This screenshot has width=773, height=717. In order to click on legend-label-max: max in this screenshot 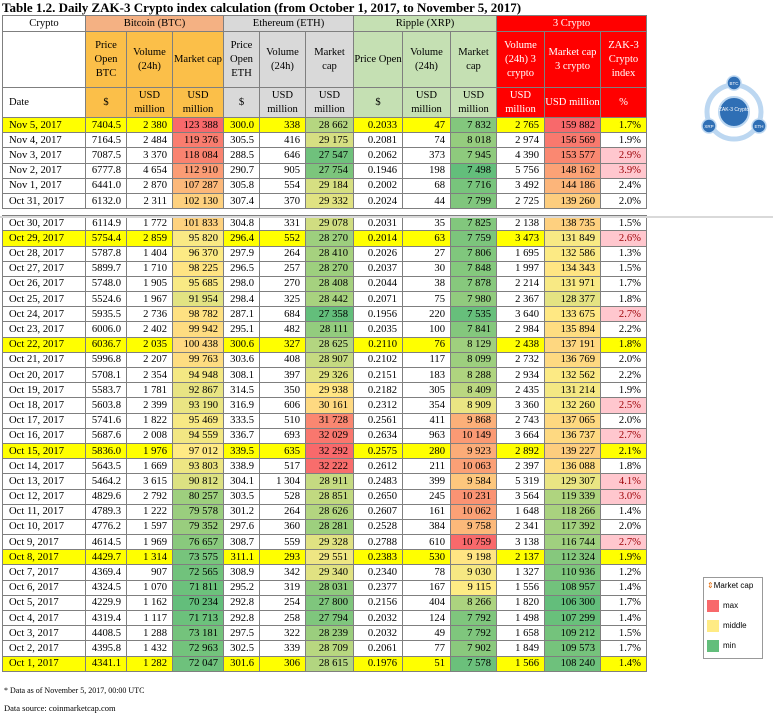, I will do `click(731, 605)`.